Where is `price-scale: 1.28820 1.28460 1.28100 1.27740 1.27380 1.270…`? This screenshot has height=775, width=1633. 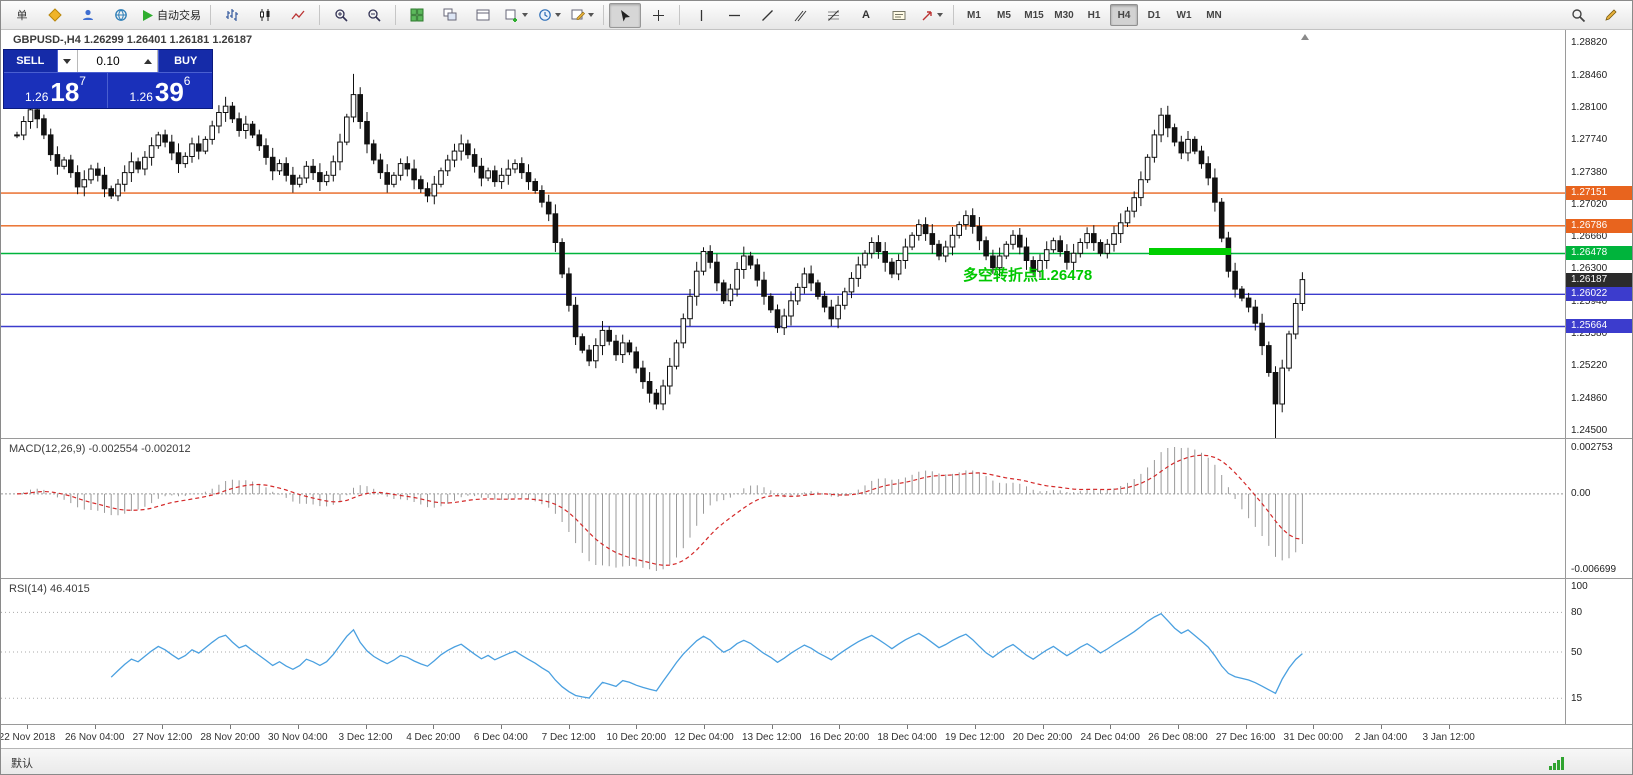
price-scale: 1.28820 1.28460 1.28100 1.27740 1.27380 1.270… is located at coordinates (1598, 234).